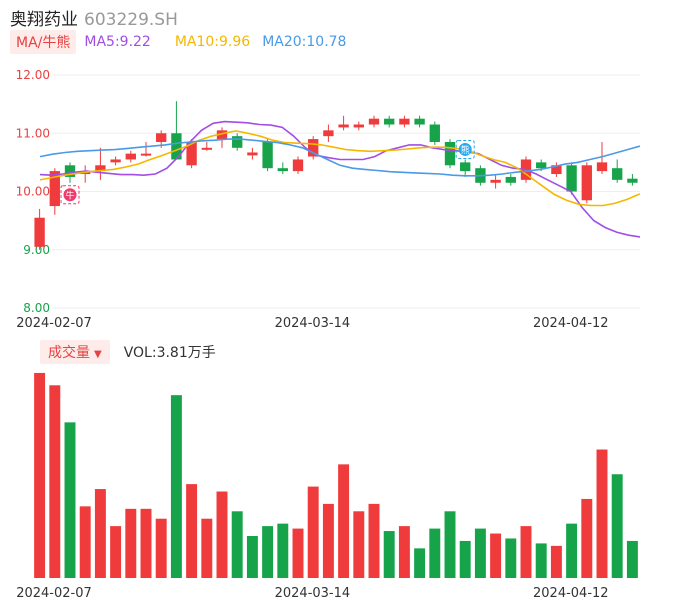 This screenshot has width=686, height=606. I want to click on volume-toggle-button: 成交量 ▼, so click(75, 352).